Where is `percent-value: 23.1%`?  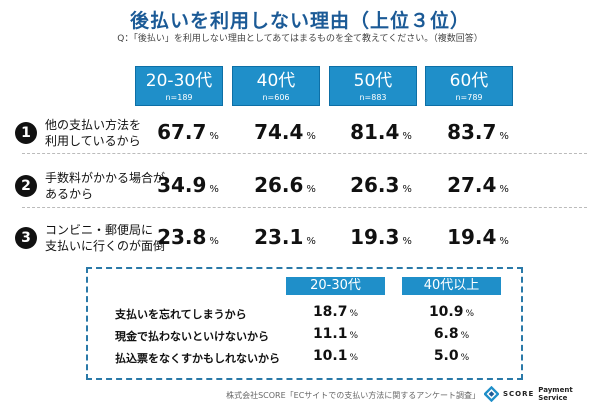 percent-value: 23.1% is located at coordinates (285, 237).